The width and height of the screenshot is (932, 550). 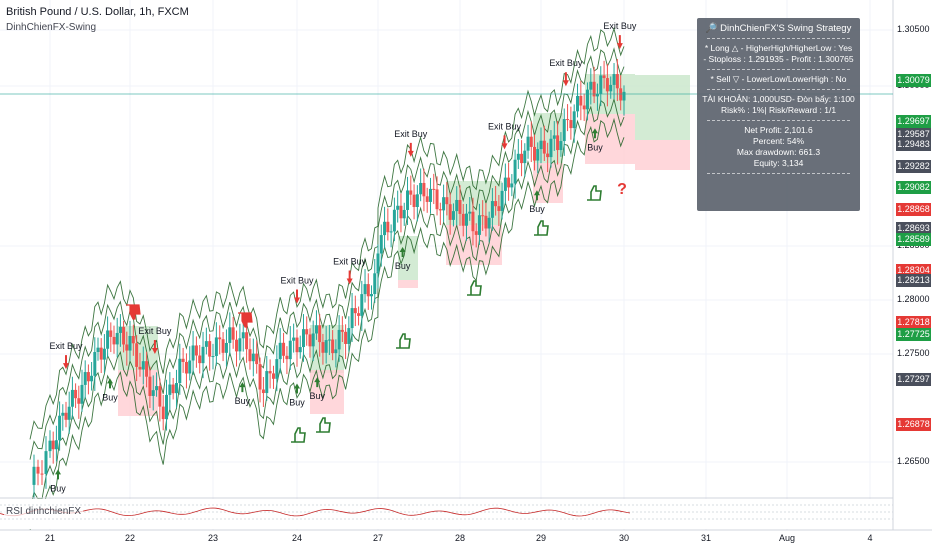 What do you see at coordinates (51, 27) in the screenshot?
I see `indicator-label: DinhChienFX-Swing` at bounding box center [51, 27].